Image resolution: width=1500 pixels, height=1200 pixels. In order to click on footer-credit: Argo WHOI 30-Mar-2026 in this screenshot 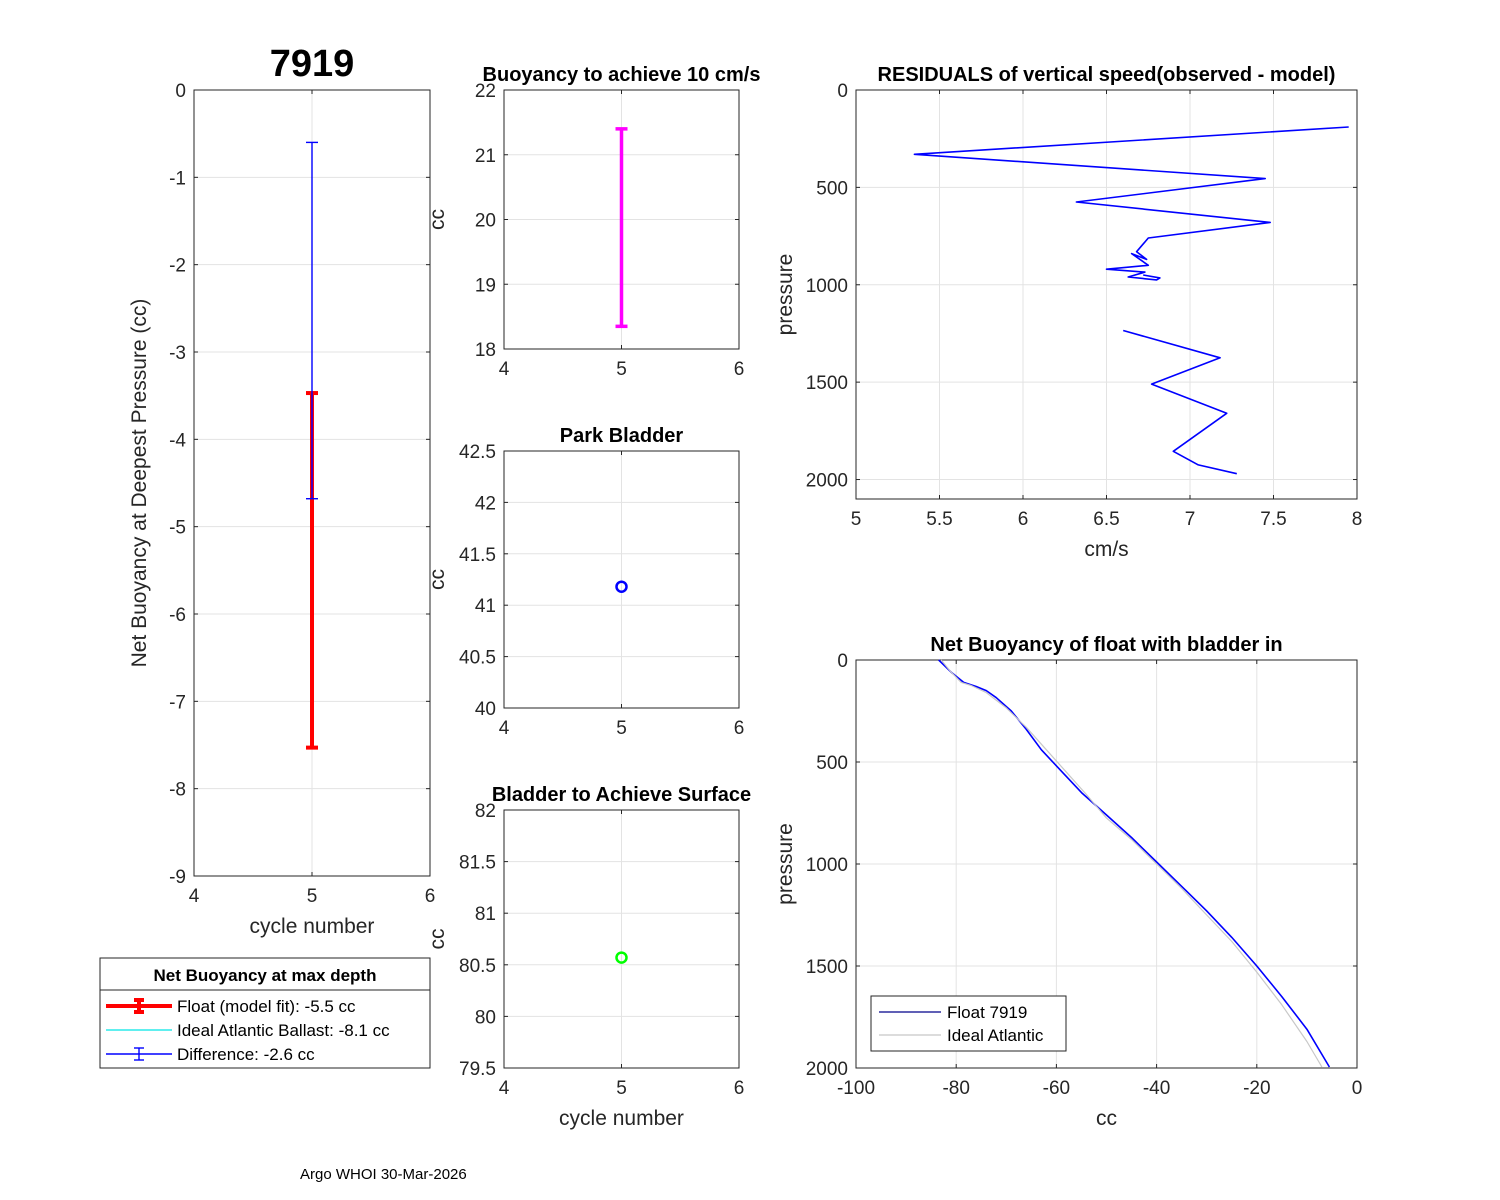, I will do `click(383, 1174)`.